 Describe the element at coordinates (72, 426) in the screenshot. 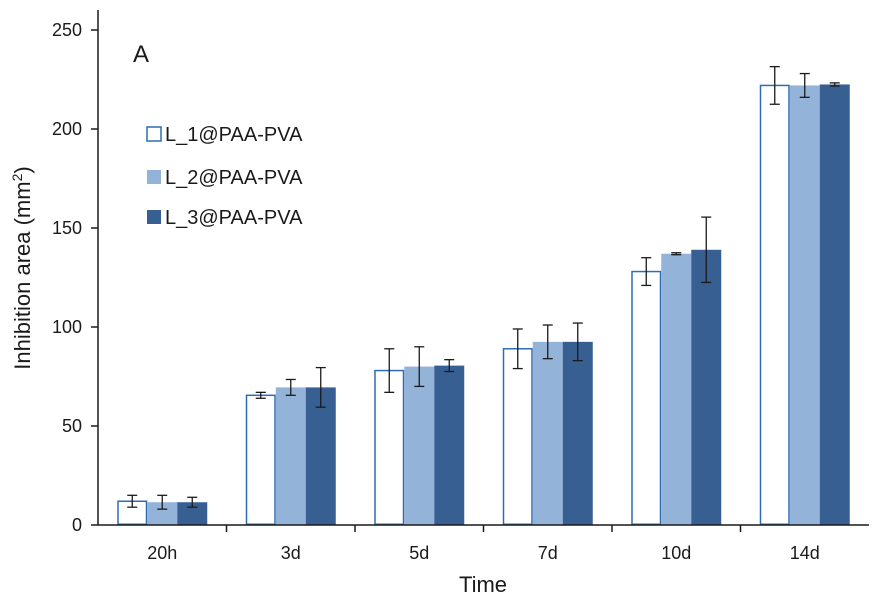

I see `y-tick-label-1: 50` at that location.